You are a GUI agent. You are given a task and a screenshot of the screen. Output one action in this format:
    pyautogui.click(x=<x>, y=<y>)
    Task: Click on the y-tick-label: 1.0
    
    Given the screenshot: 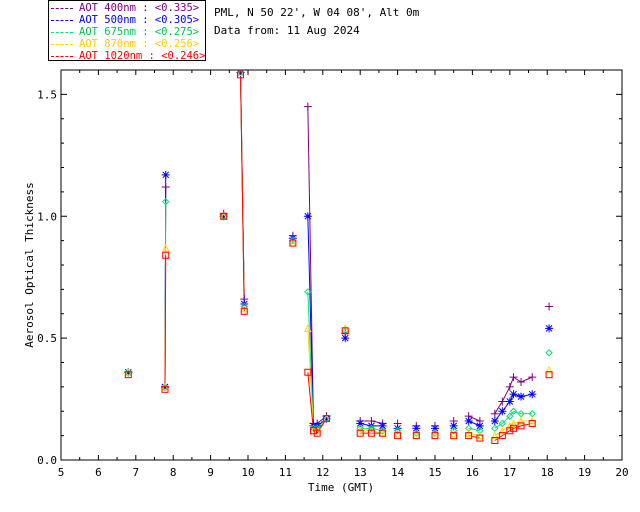 What is the action you would take?
    pyautogui.click(x=47, y=216)
    